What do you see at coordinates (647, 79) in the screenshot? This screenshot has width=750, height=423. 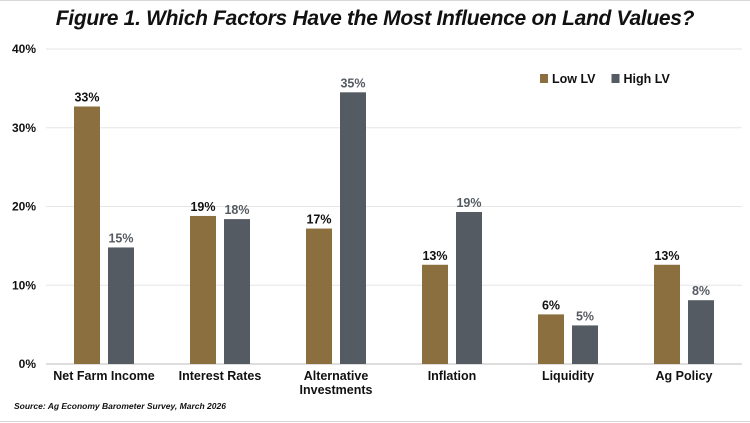 I see `legend-label: High LV` at bounding box center [647, 79].